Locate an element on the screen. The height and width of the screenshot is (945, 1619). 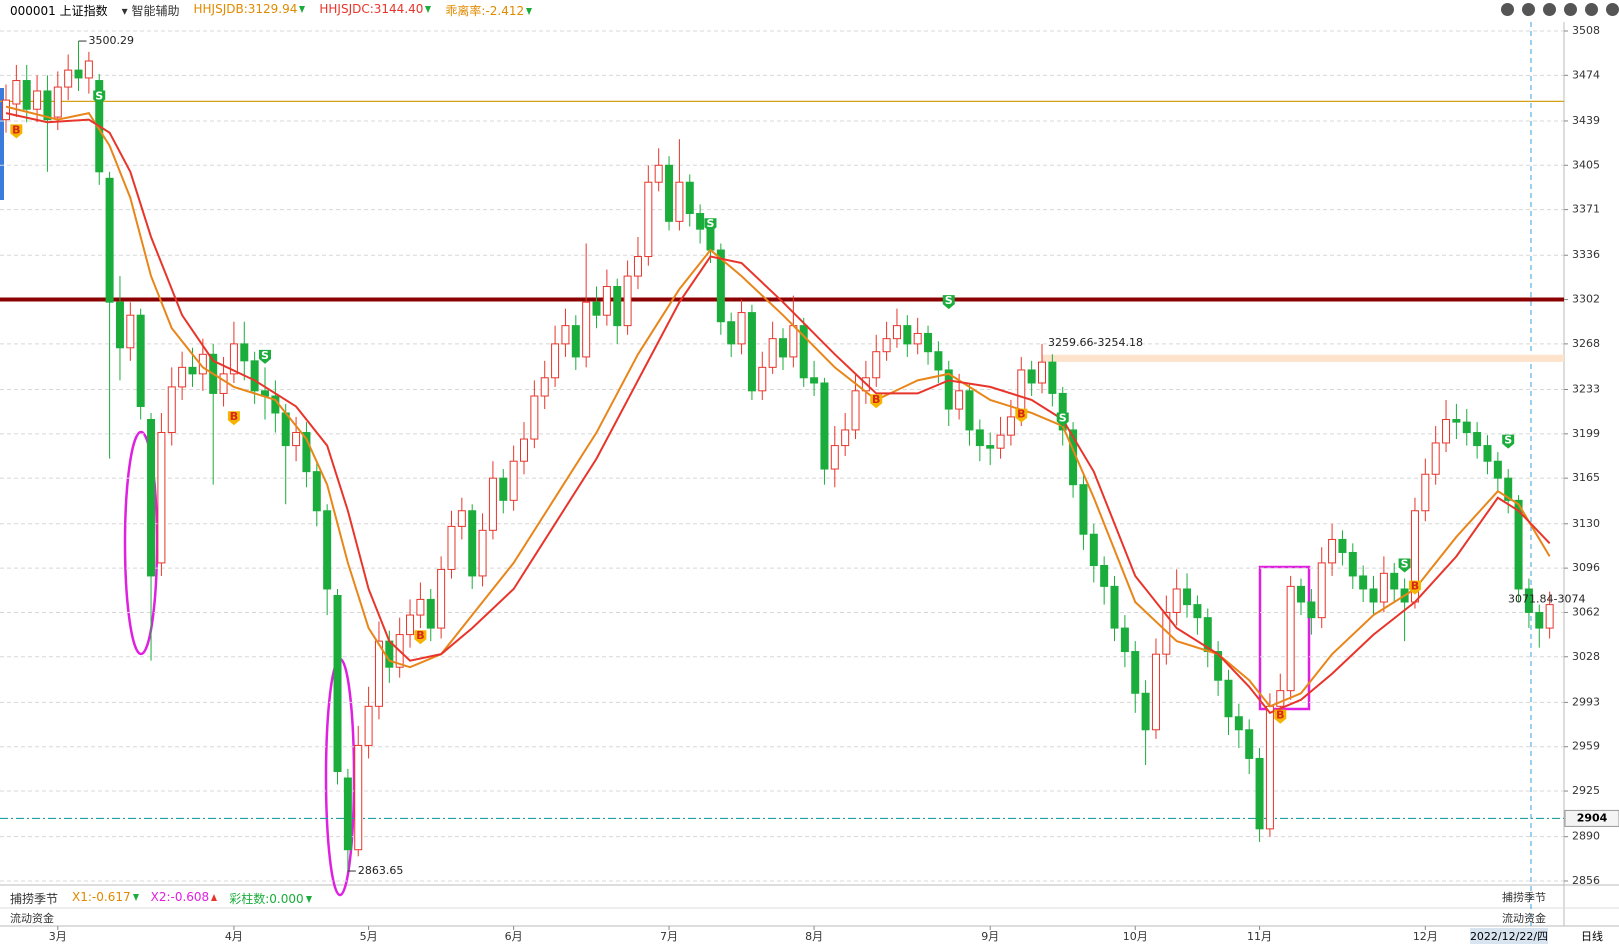
indicator: HHJSJDB:3129.94 is located at coordinates (249, 10).